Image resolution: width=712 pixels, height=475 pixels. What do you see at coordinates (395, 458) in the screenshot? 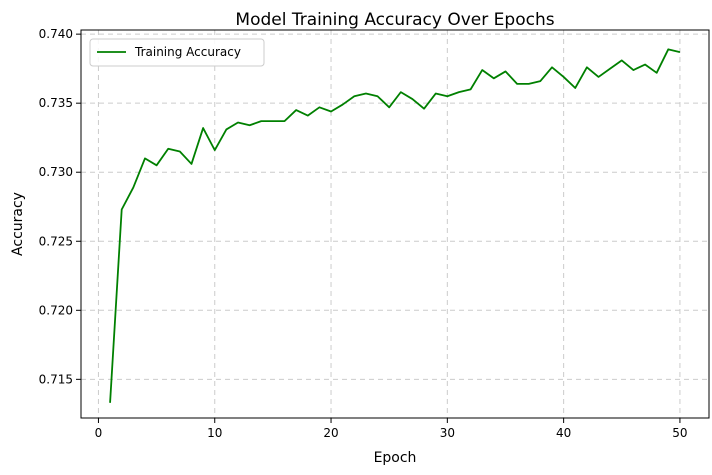
I see `x-axis-title: Epoch` at bounding box center [395, 458].